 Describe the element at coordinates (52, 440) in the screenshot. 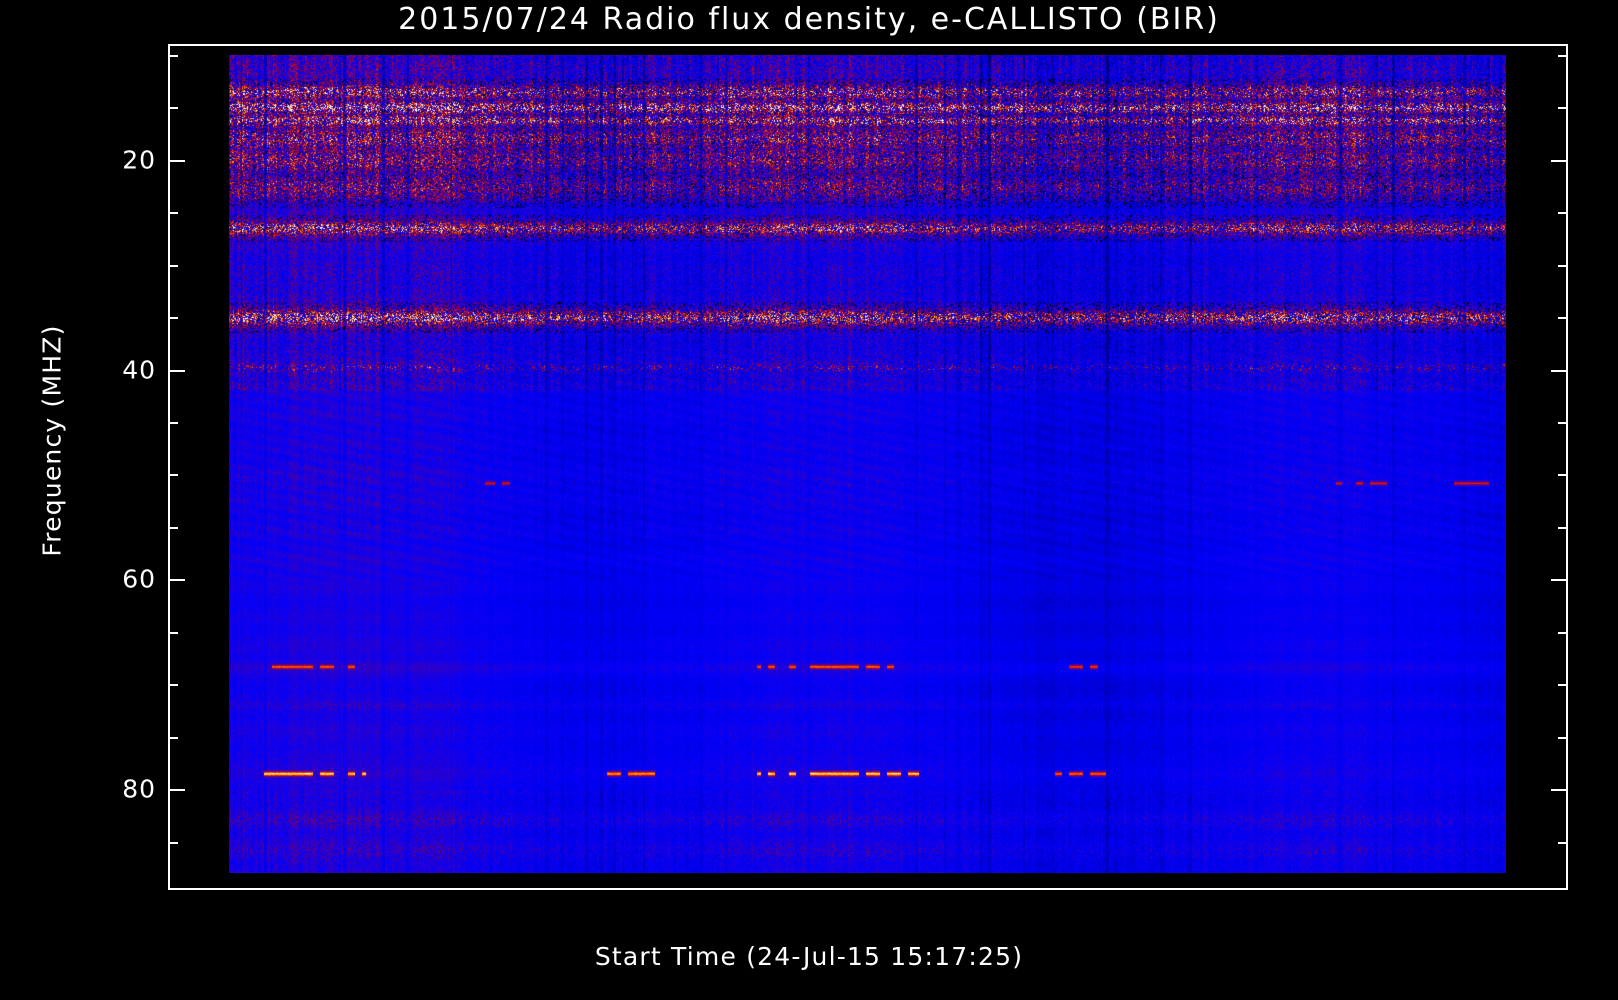

I see `y-axis-title: Frequency (MHZ)` at that location.